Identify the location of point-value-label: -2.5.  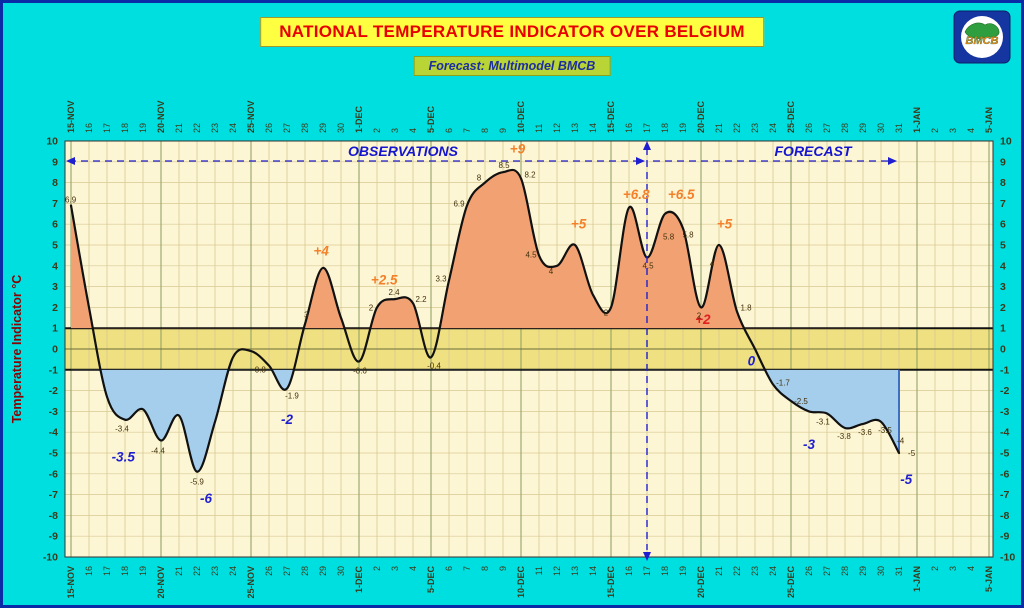
(801, 401).